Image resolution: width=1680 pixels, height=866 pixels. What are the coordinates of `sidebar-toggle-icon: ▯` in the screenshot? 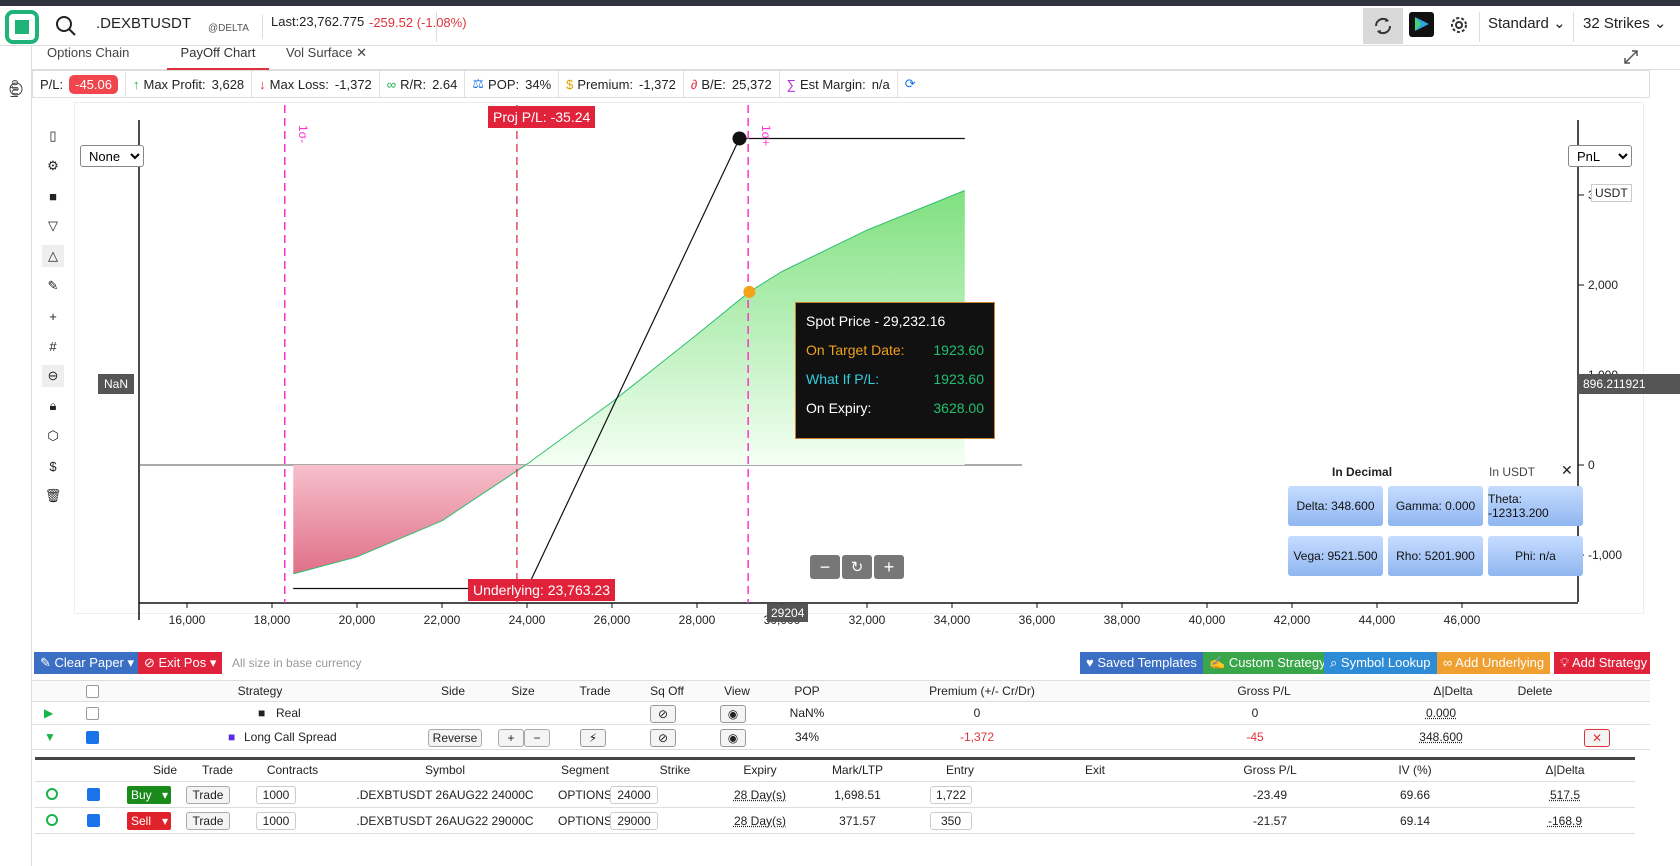 It's located at (53, 135).